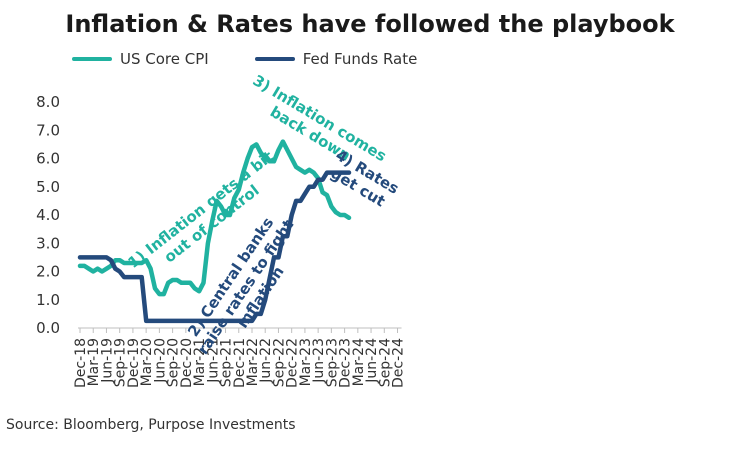 The image size is (740, 450). Describe the element at coordinates (48, 187) in the screenshot. I see `y-tick-label: 5.0` at that location.